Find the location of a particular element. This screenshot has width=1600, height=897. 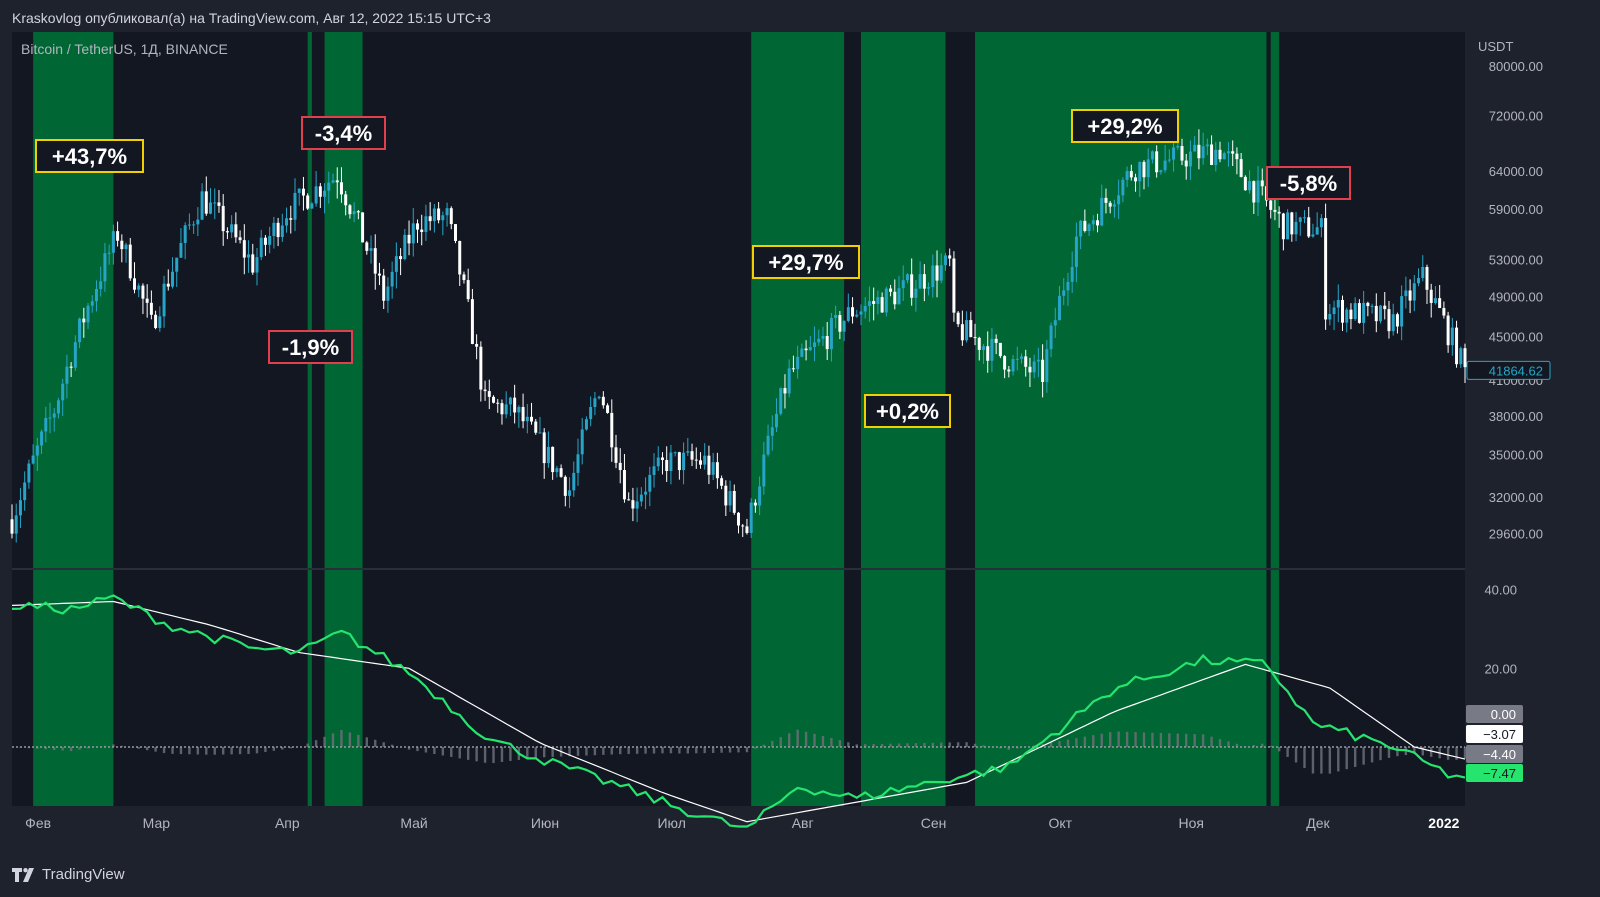

price-tick-label: 53000.00 is located at coordinates (1516, 260).